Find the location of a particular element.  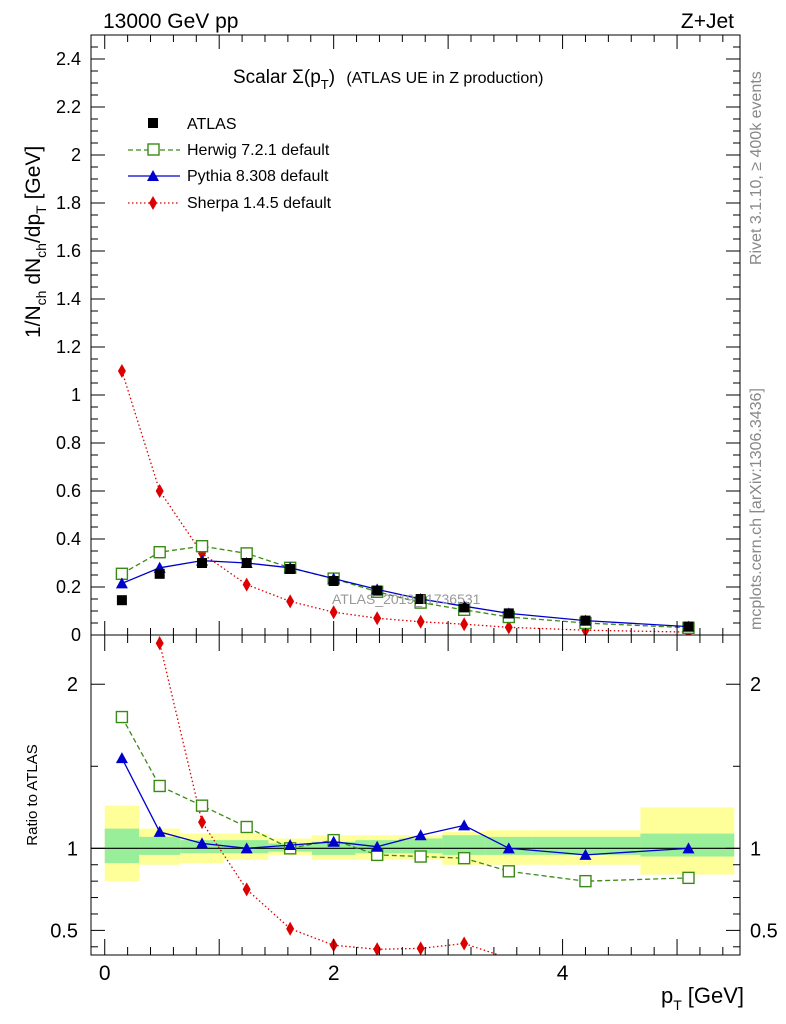

ratio-line-herwig is located at coordinates (405, 799).